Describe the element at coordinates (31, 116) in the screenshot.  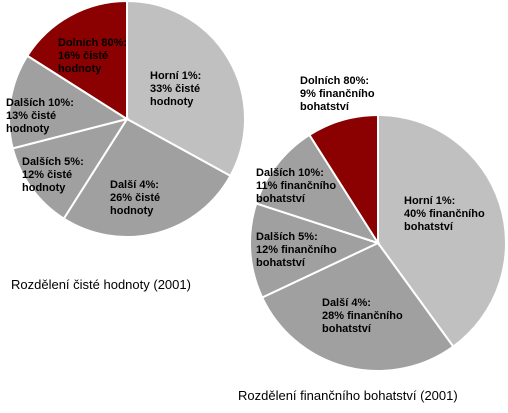
I see `net-worth-label-next-10-line-1: 13% čisté` at that location.